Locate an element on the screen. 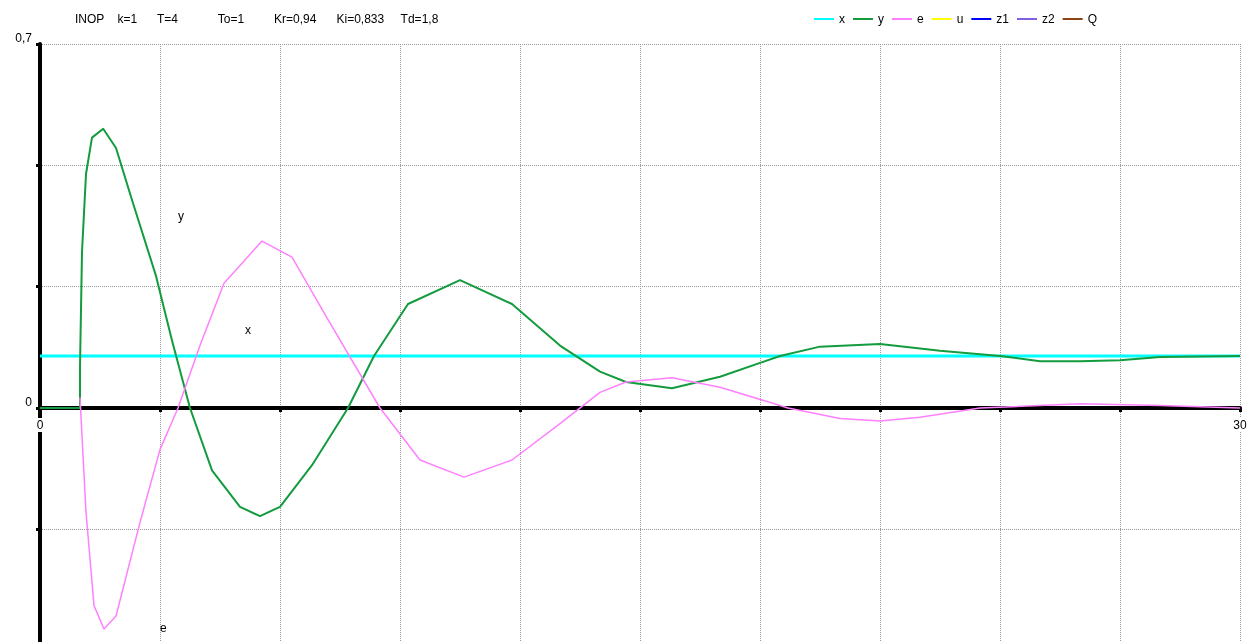 The width and height of the screenshot is (1252, 642). legend-label: z1 is located at coordinates (1003, 19).